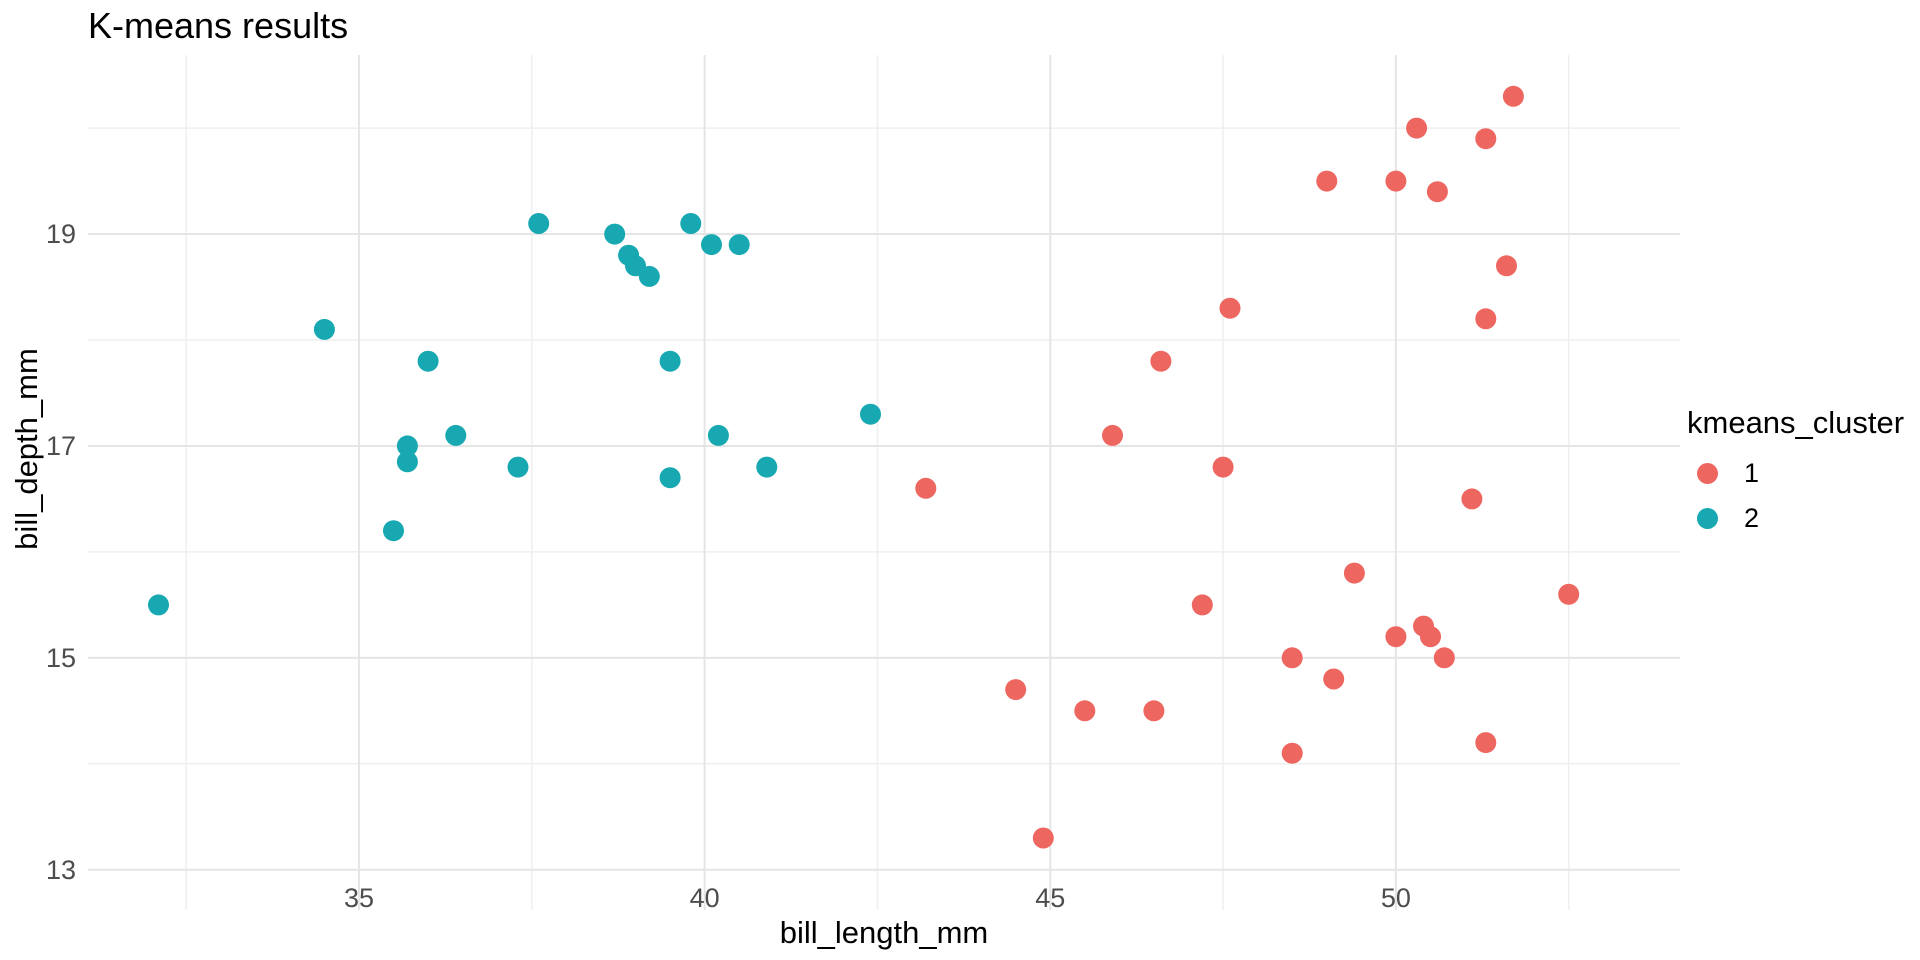 The image size is (1920, 960). What do you see at coordinates (1796, 422) in the screenshot?
I see `legend-title: kmeans_cluster` at bounding box center [1796, 422].